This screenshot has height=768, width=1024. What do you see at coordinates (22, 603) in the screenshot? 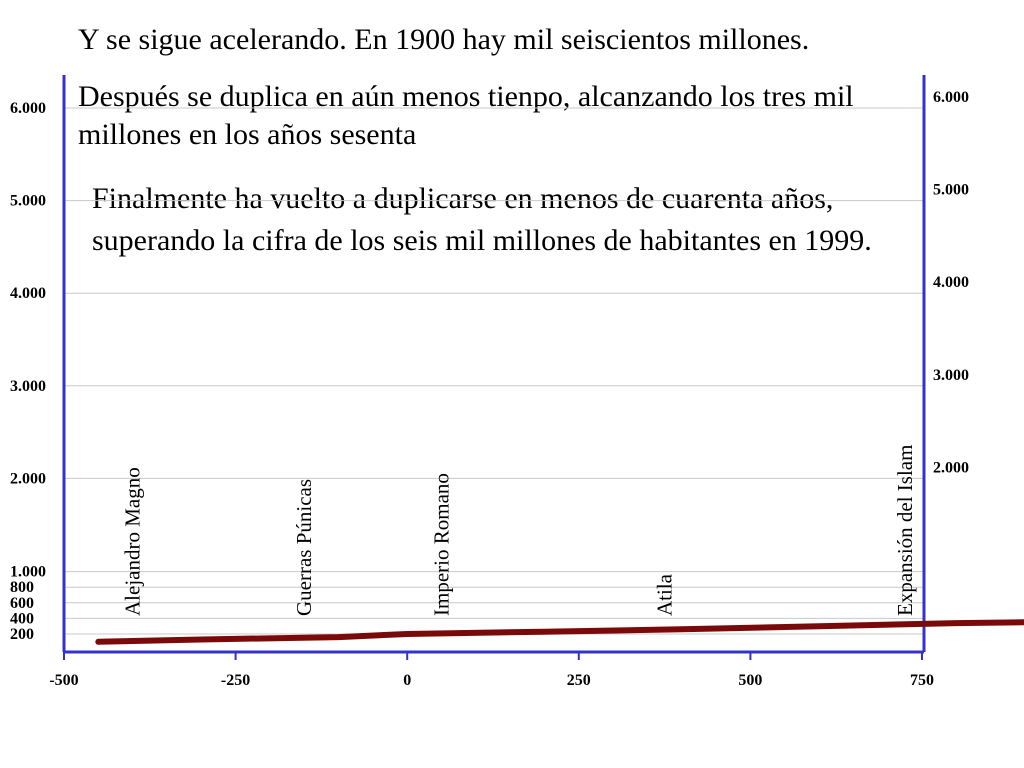
I see `y-tick-label: 600` at bounding box center [22, 603].